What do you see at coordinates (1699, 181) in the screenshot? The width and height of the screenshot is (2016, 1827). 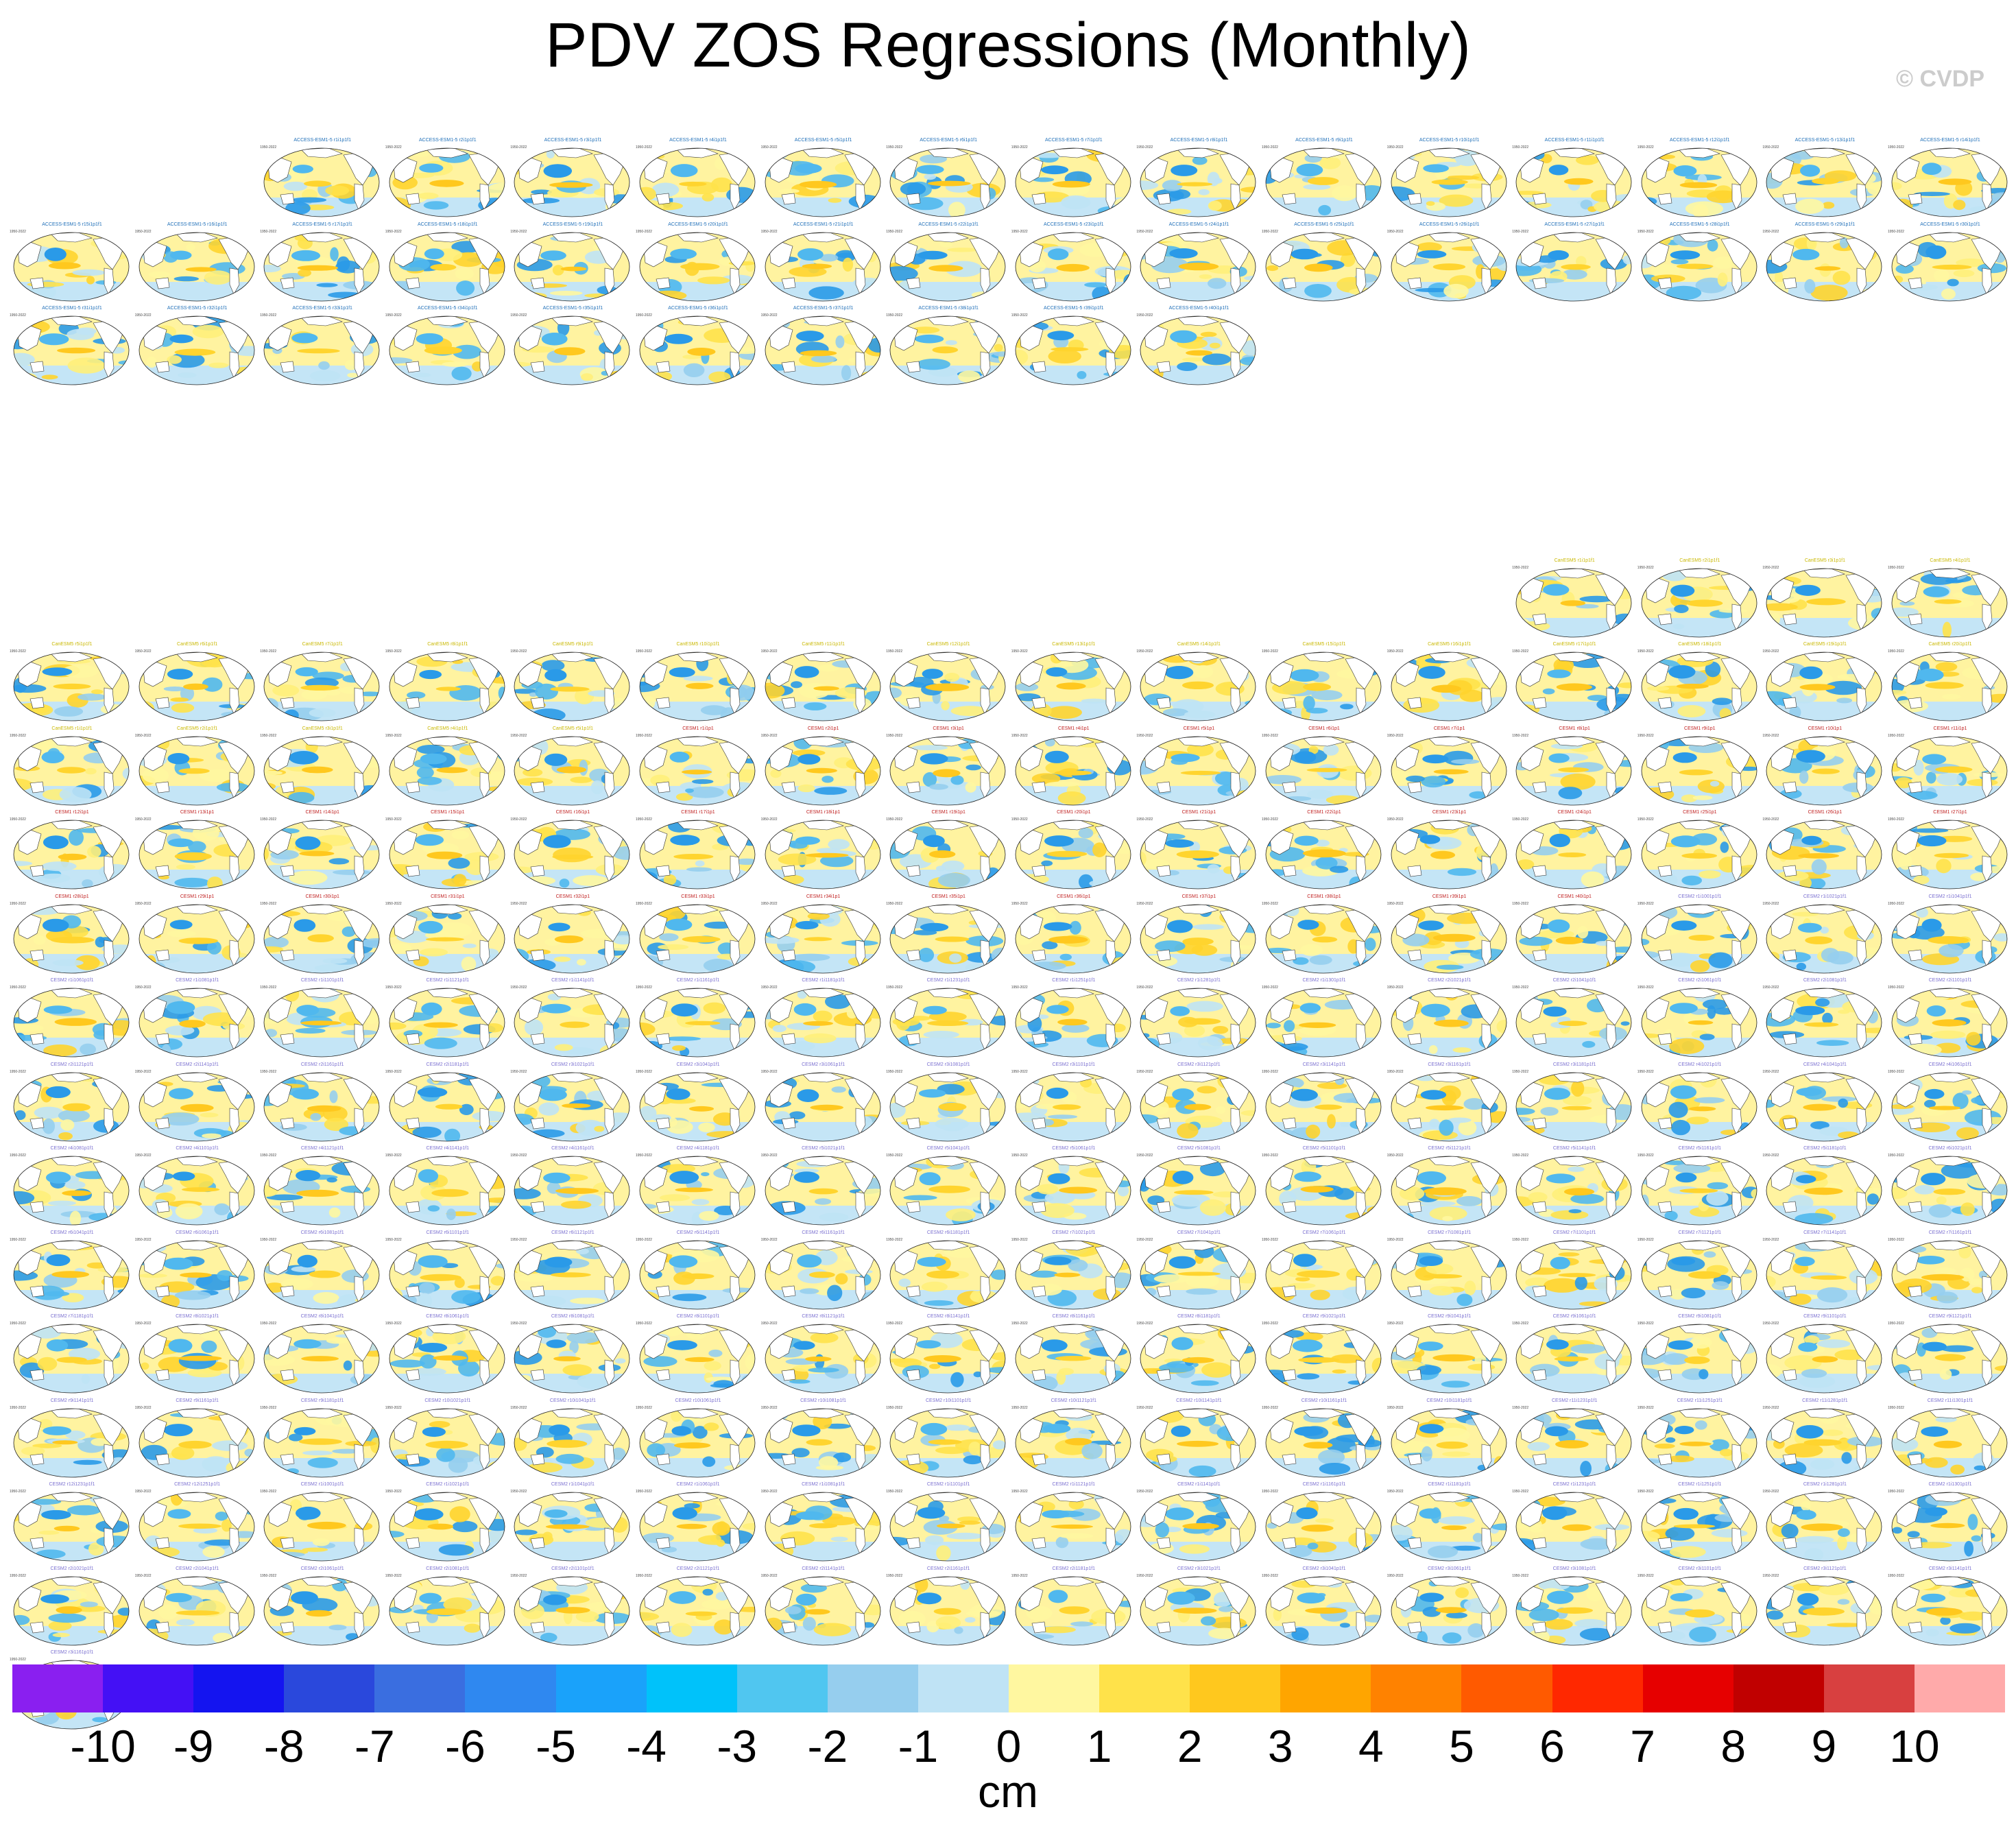 I see `map-panel: ACCESS-ESM1-5 r12i1p1f1 1950-2022` at bounding box center [1699, 181].